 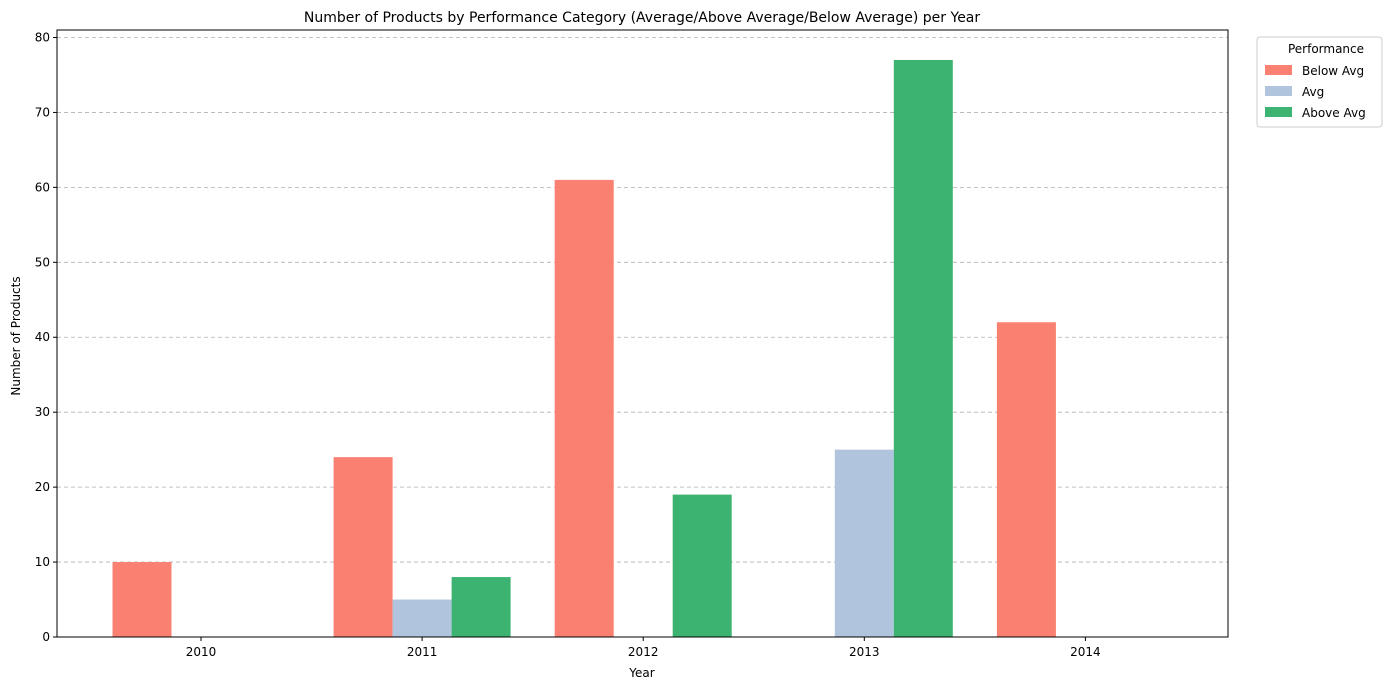 What do you see at coordinates (1278, 91) in the screenshot?
I see `legend-swatch-avg` at bounding box center [1278, 91].